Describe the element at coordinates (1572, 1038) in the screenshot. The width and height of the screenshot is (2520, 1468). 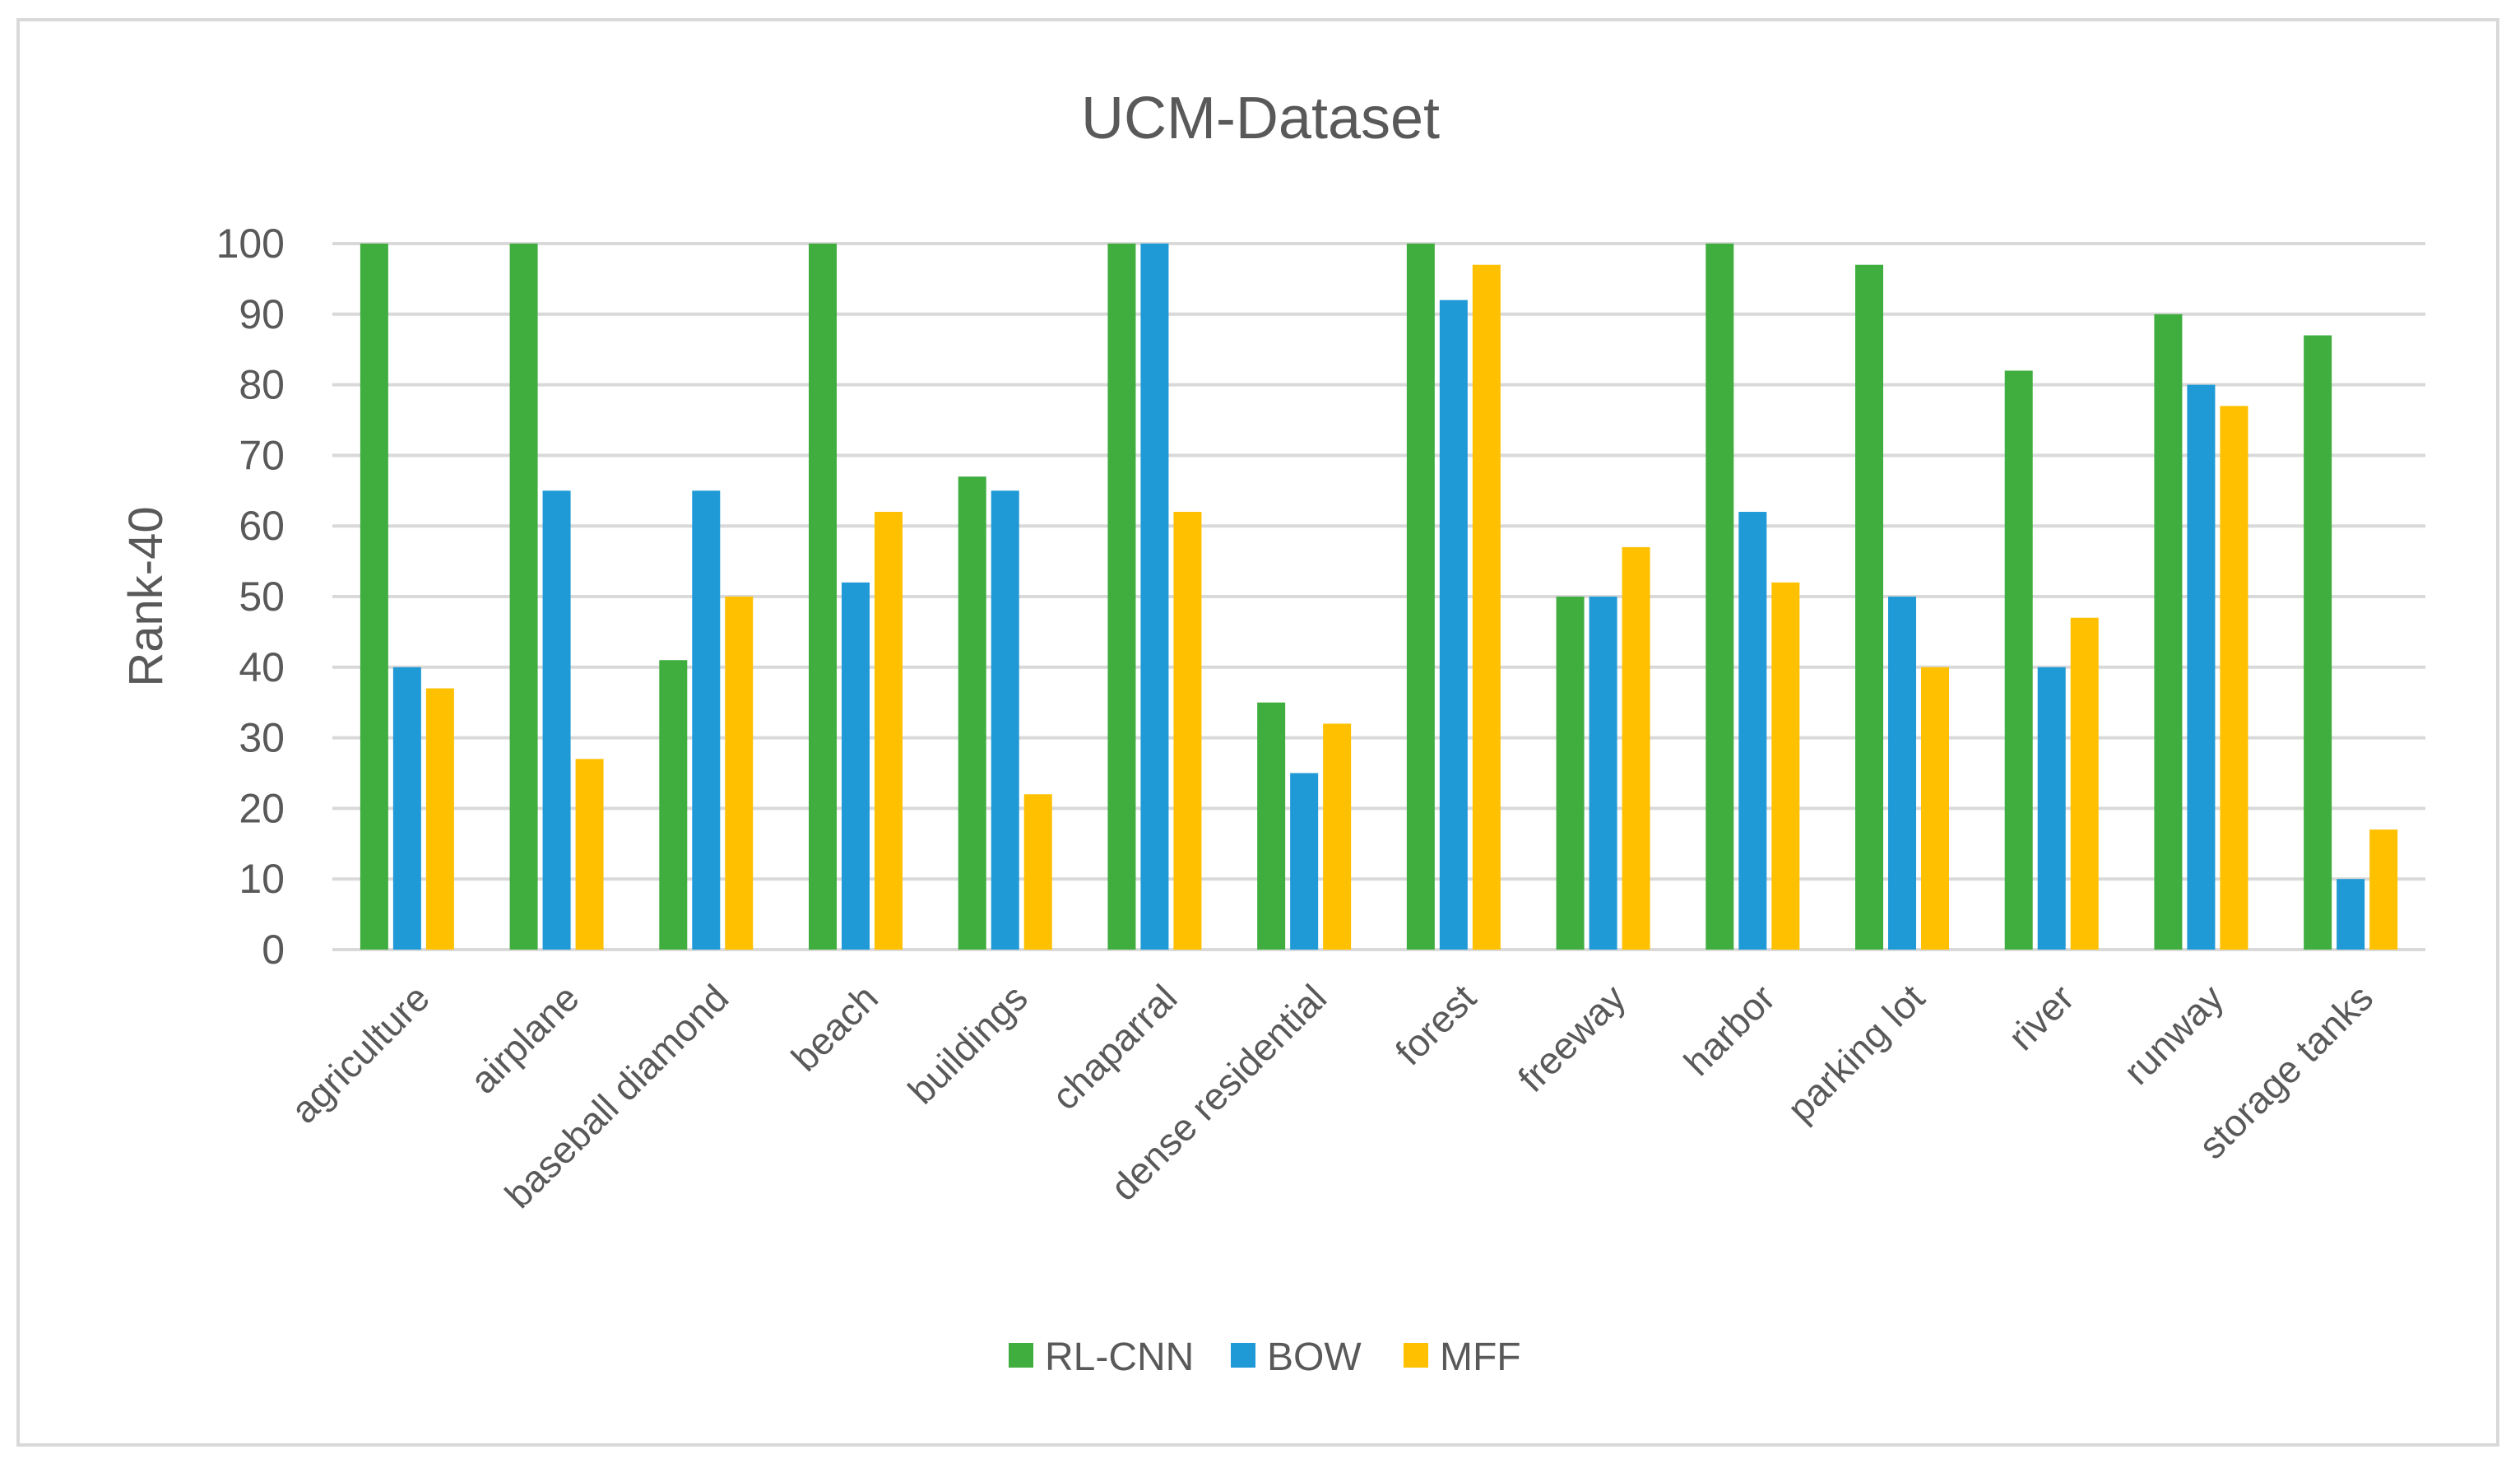
I see `x-category-label: freeway` at that location.